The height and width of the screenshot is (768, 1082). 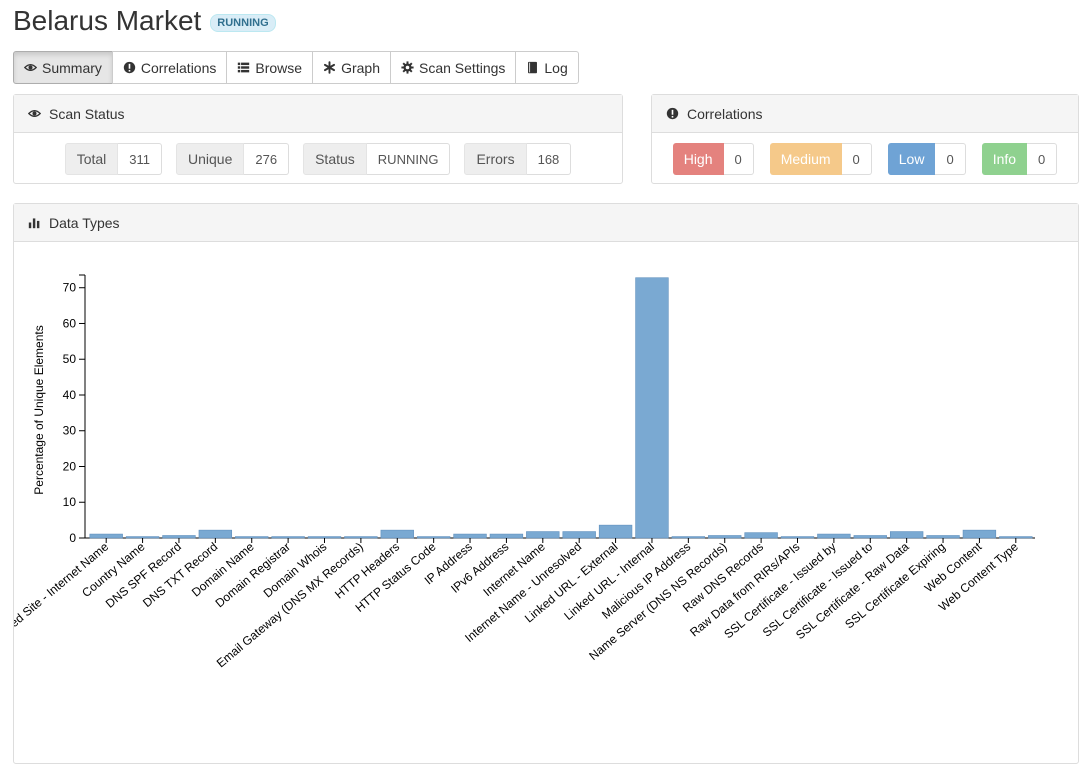 I want to click on tab-correlations-label: Correlations, so click(x=178, y=67).